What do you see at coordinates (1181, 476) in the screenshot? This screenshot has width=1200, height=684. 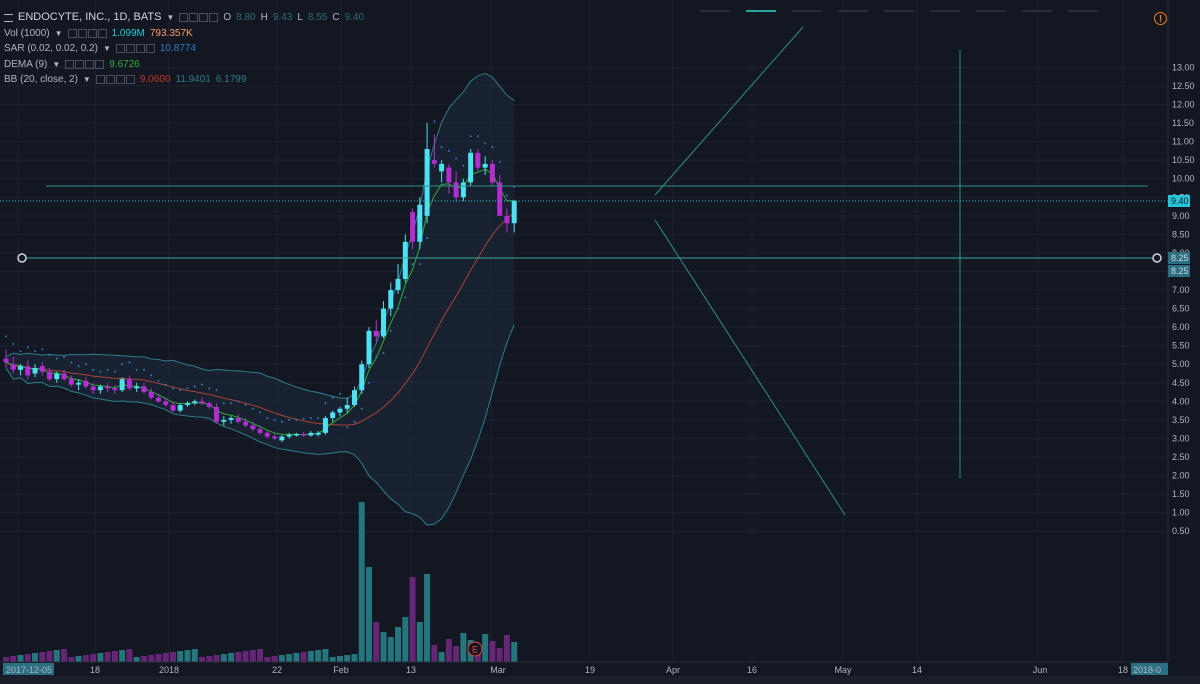 I see `price-tick-label: 2.00` at bounding box center [1181, 476].